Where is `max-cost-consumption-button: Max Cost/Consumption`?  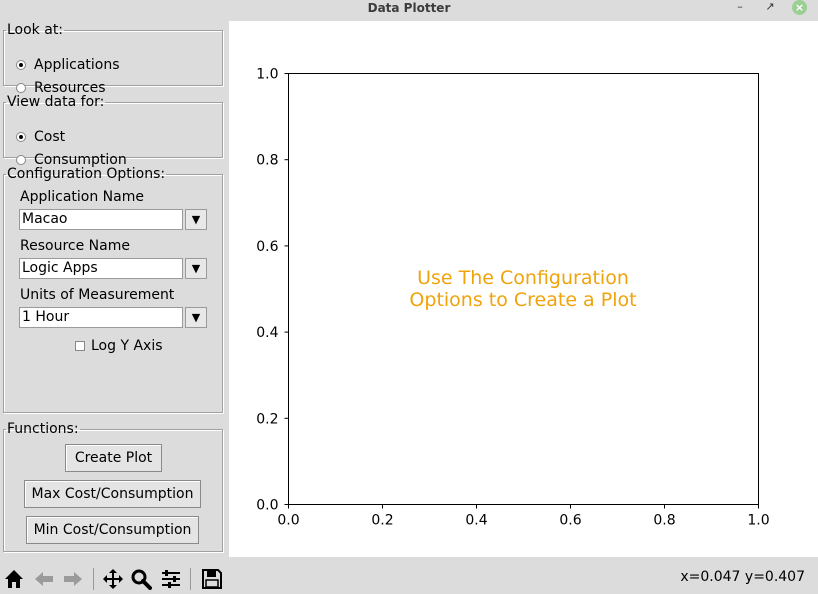 max-cost-consumption-button: Max Cost/Consumption is located at coordinates (112, 494).